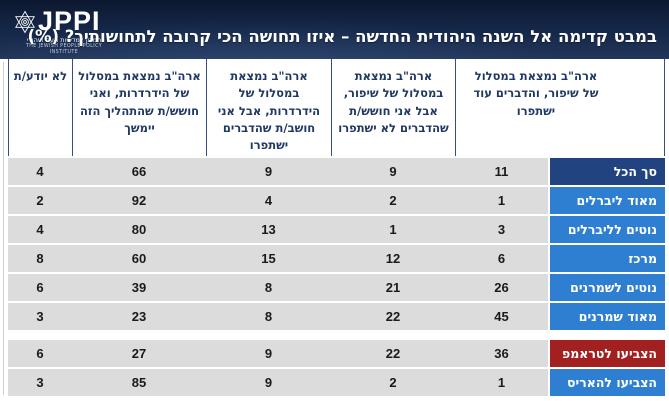 The image size is (669, 401). I want to click on row-label: נוטים לליברלים, so click(607, 229).